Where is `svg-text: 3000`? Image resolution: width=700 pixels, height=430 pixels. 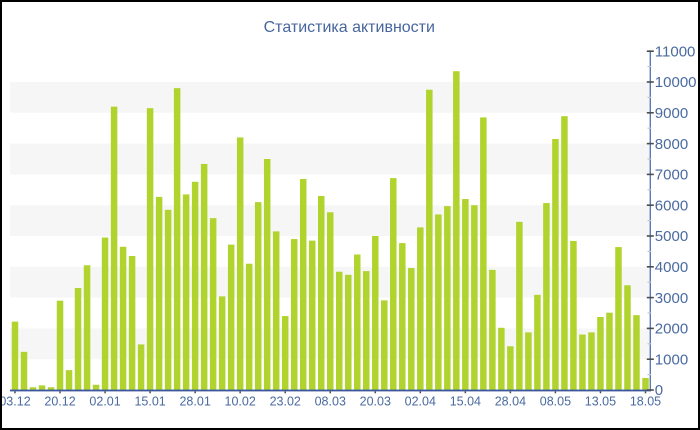 svg-text: 3000 is located at coordinates (671, 298).